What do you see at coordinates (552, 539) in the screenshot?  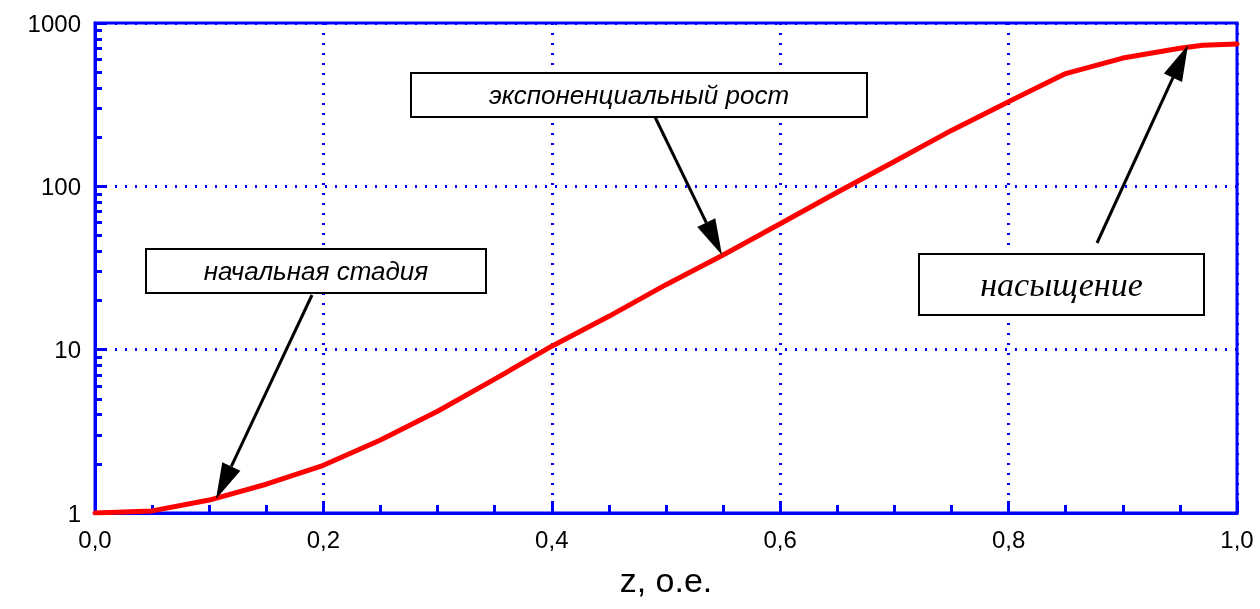 I see `x-tick-label: 0,4` at bounding box center [552, 539].